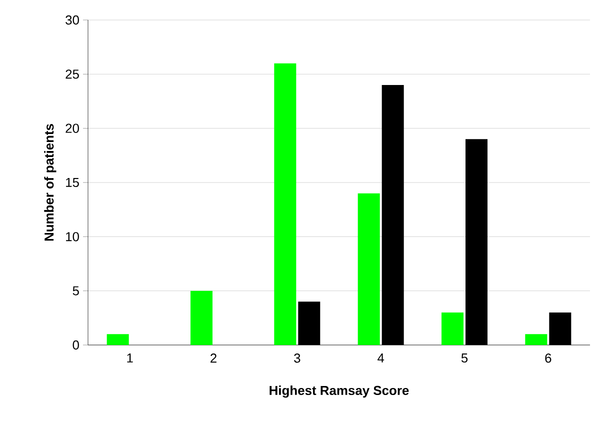 The height and width of the screenshot is (429, 608). What do you see at coordinates (339, 392) in the screenshot?
I see `x-axis-title: Highest Ramsay Score` at bounding box center [339, 392].